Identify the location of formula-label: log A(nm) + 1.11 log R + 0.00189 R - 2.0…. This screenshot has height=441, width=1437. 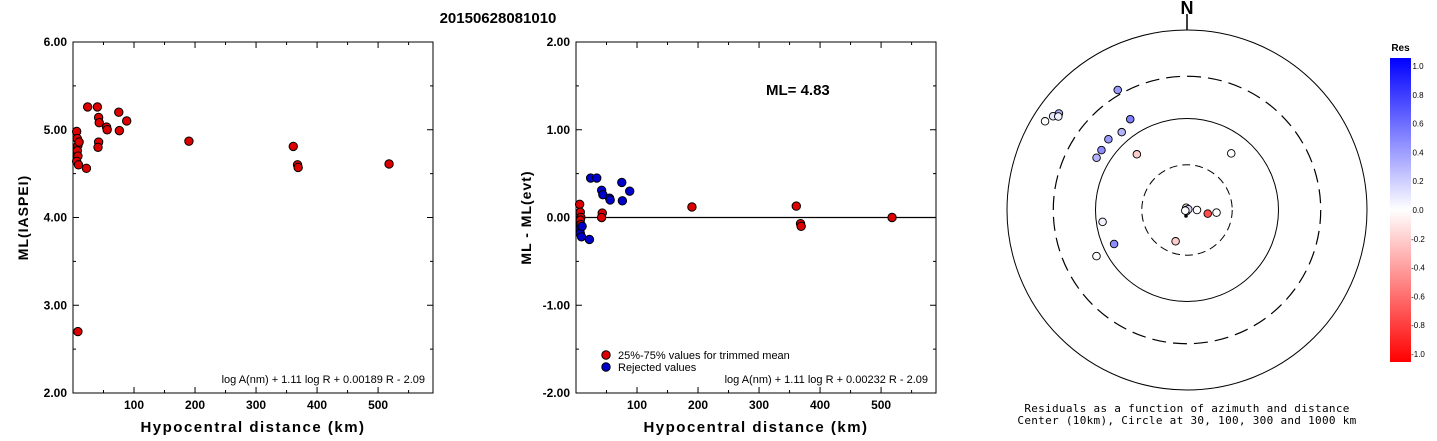
(323, 380).